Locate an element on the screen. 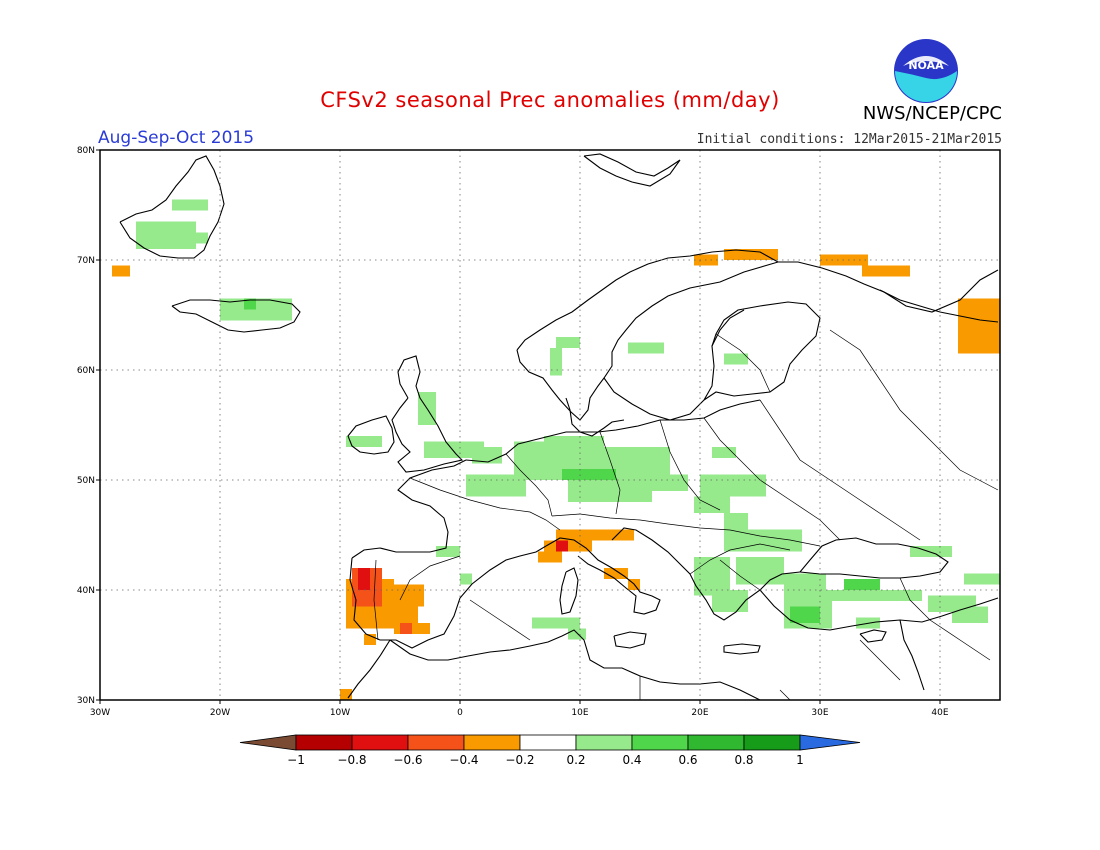 The image size is (1100, 850). initial-conditions-label: Initial conditions: 12Mar2015-21Mar2015 is located at coordinates (849, 139).